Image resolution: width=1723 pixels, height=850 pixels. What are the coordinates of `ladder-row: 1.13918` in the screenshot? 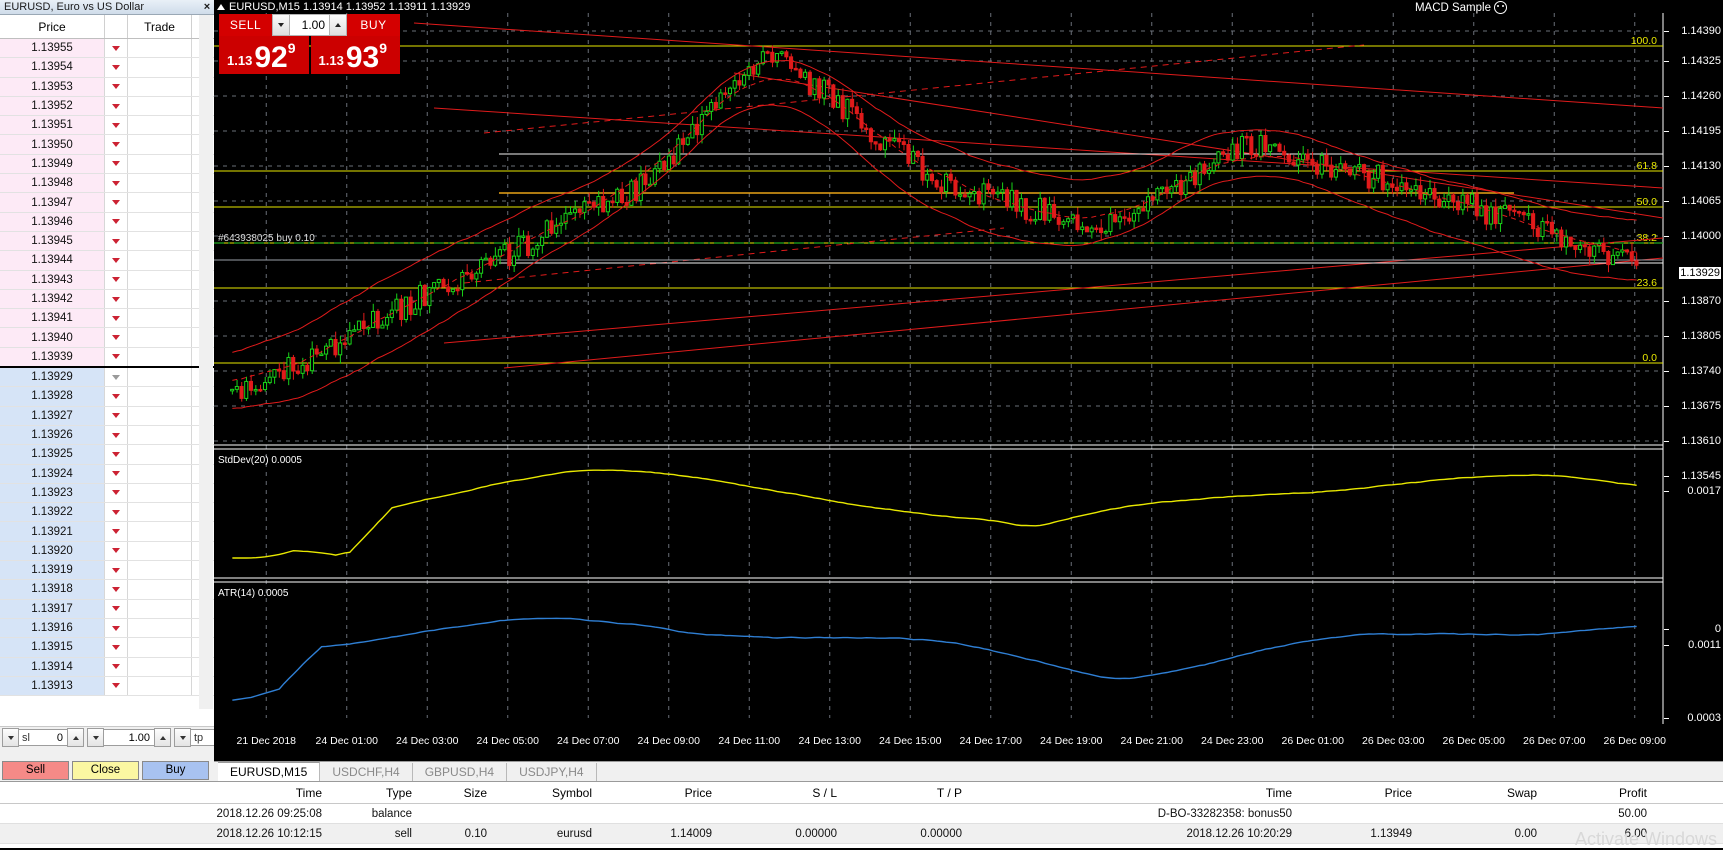 It's located at (107, 590).